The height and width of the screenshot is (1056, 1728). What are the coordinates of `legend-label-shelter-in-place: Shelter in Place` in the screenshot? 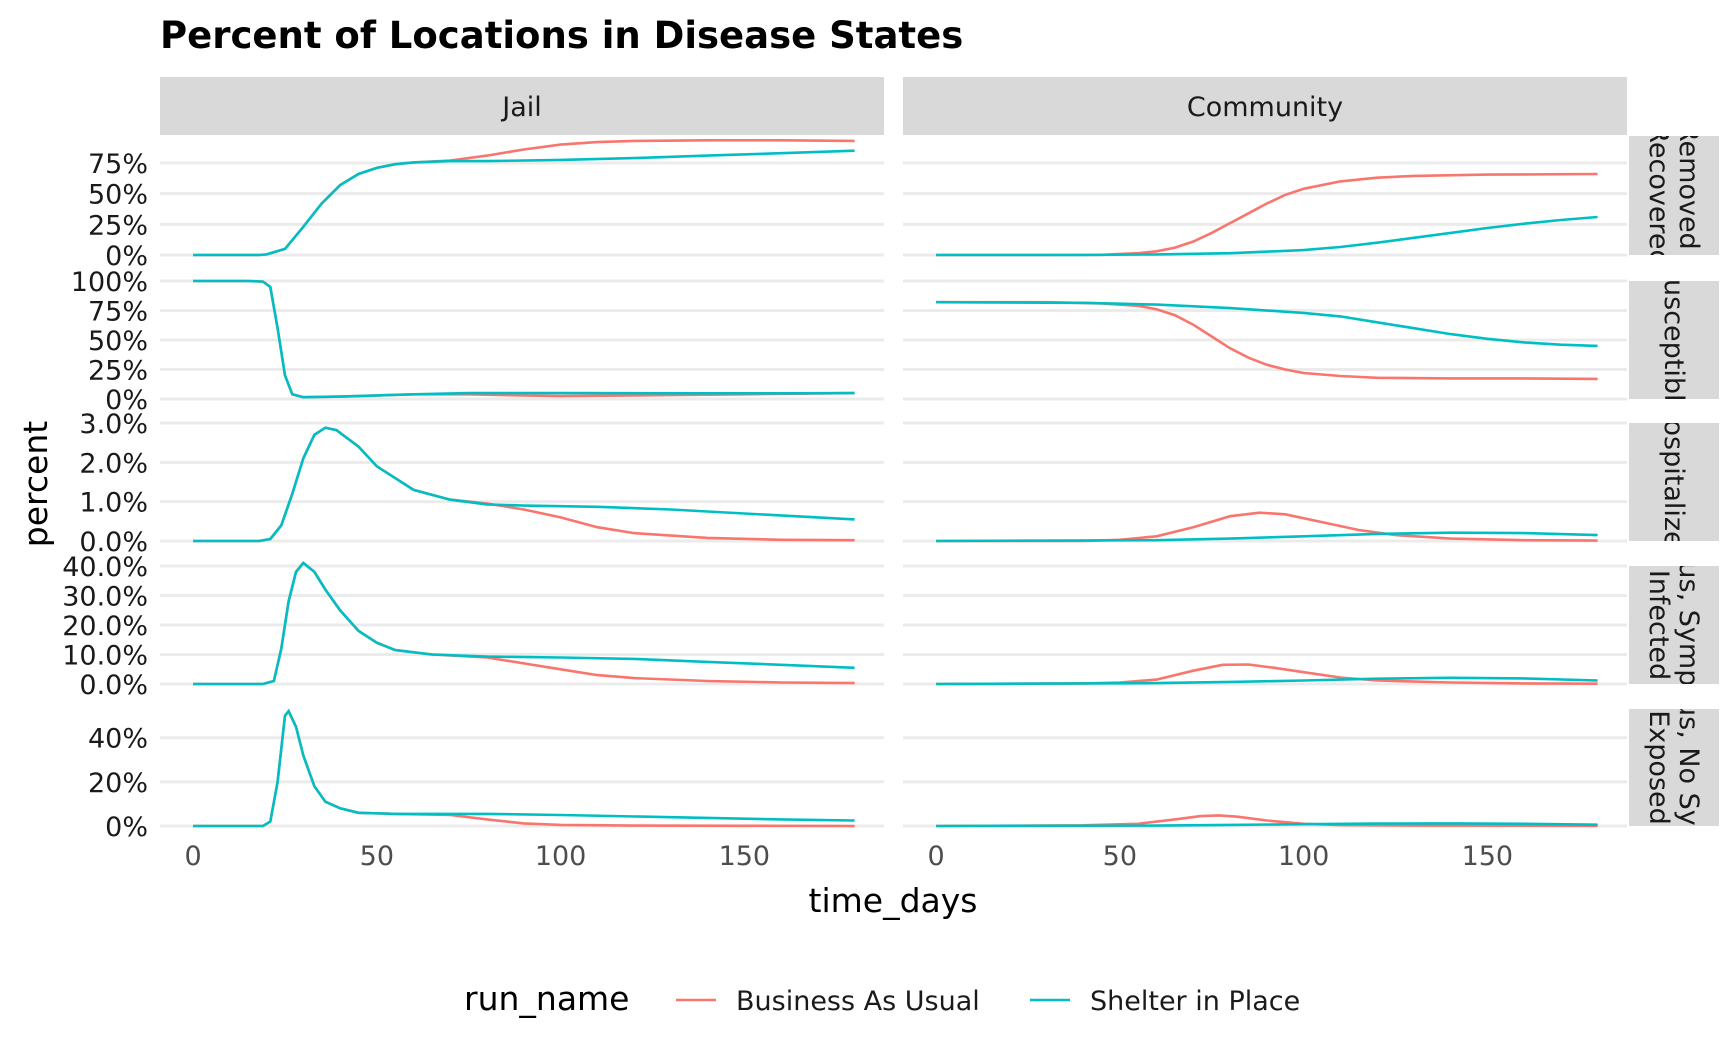 It's located at (1195, 1001).